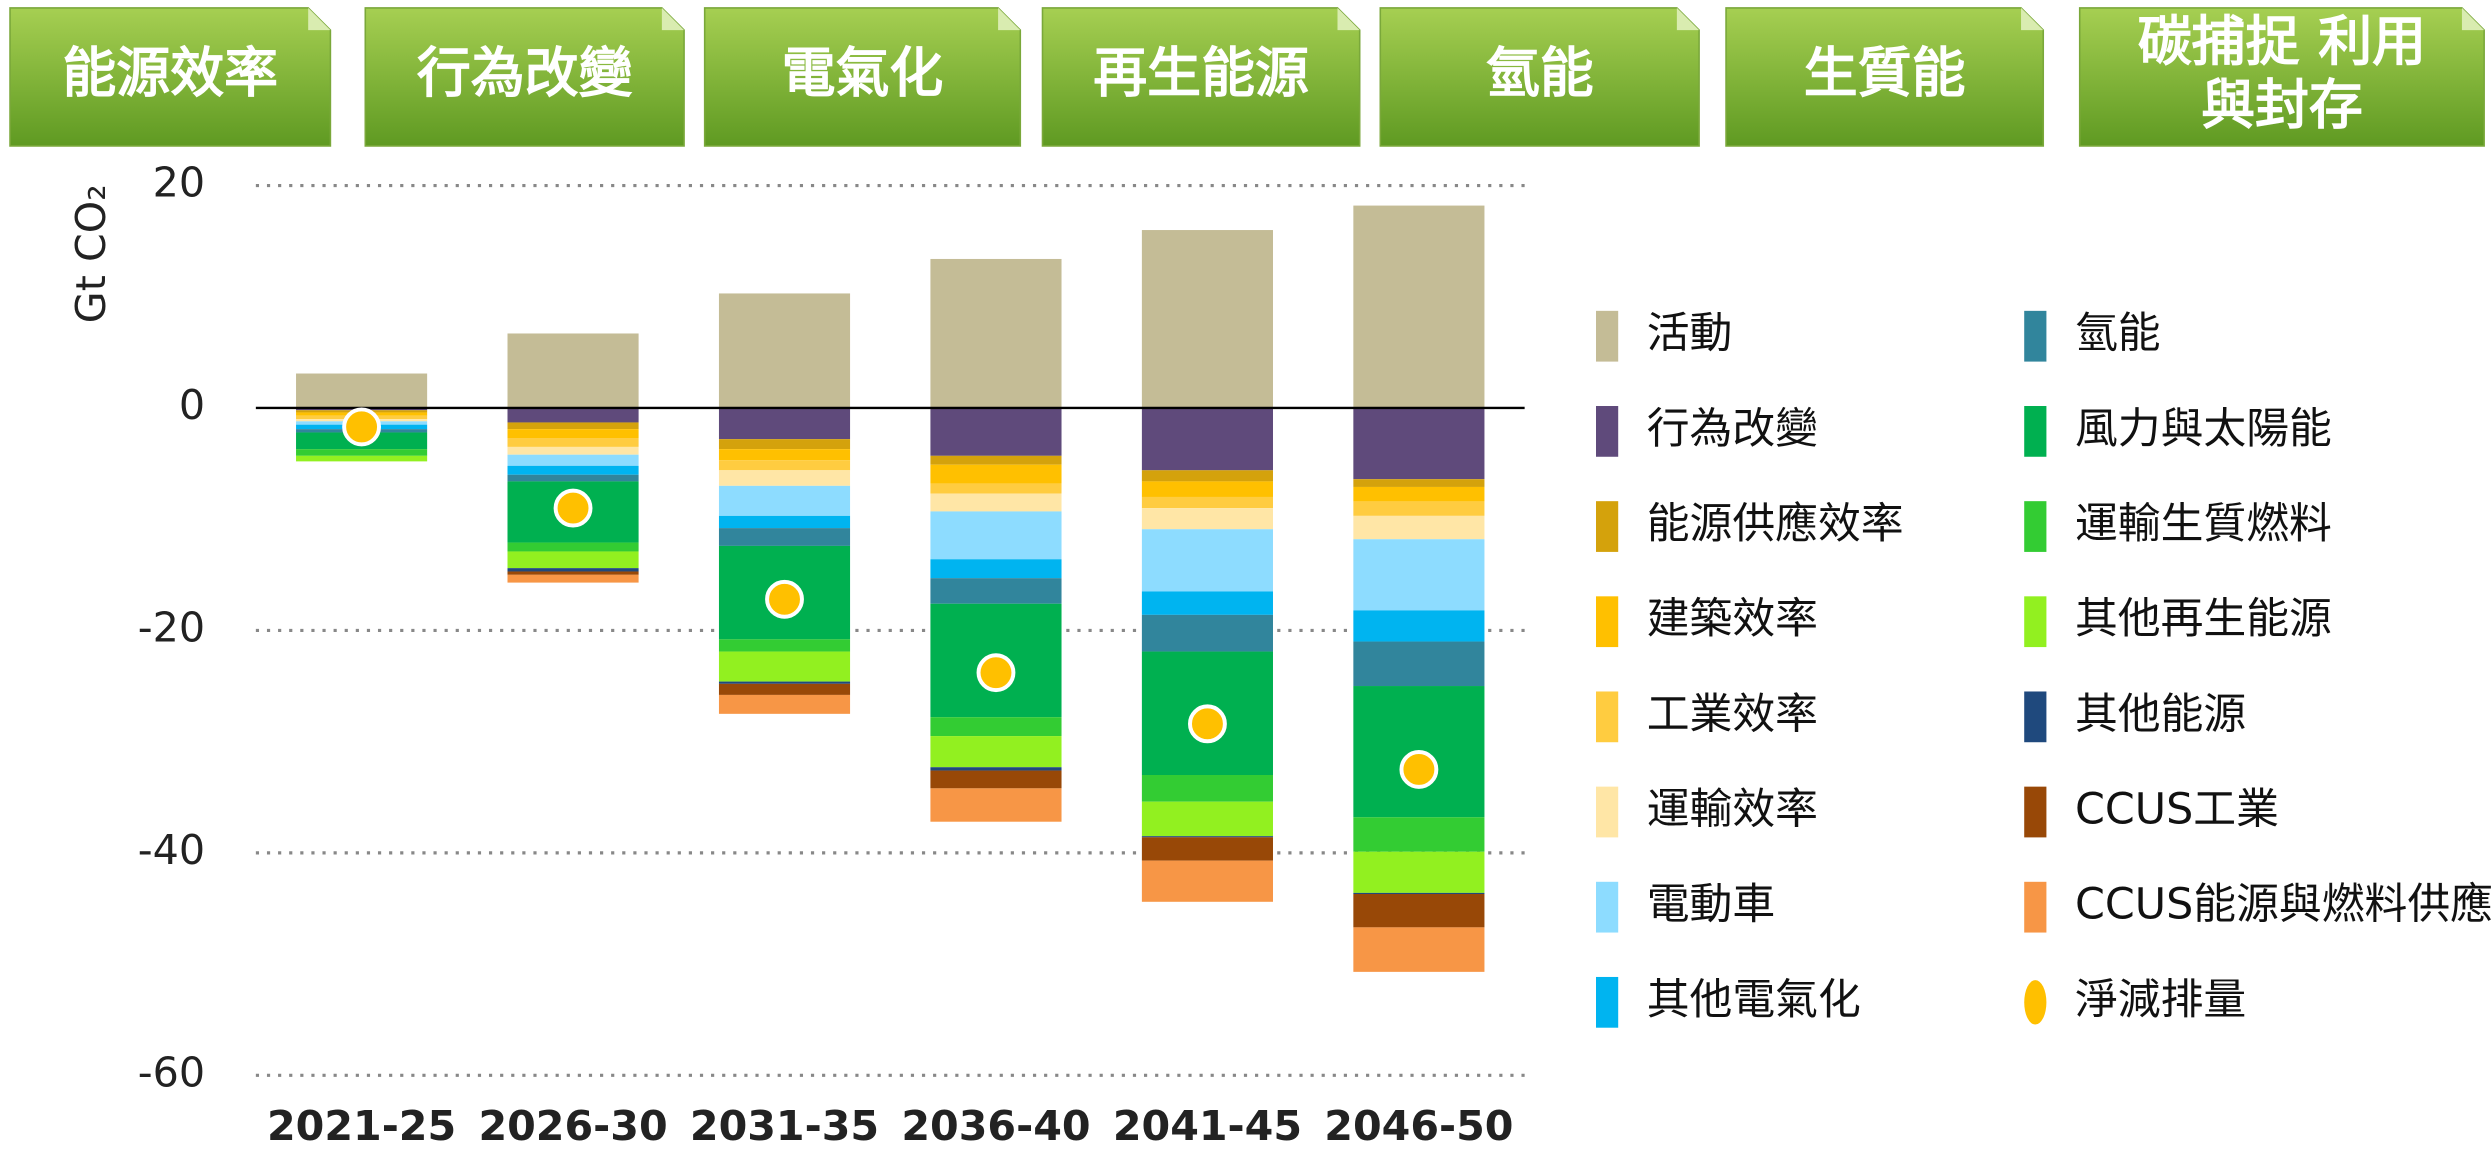 The image size is (2491, 1153). I want to click on legend-label: 運輸效率, so click(1732, 810).